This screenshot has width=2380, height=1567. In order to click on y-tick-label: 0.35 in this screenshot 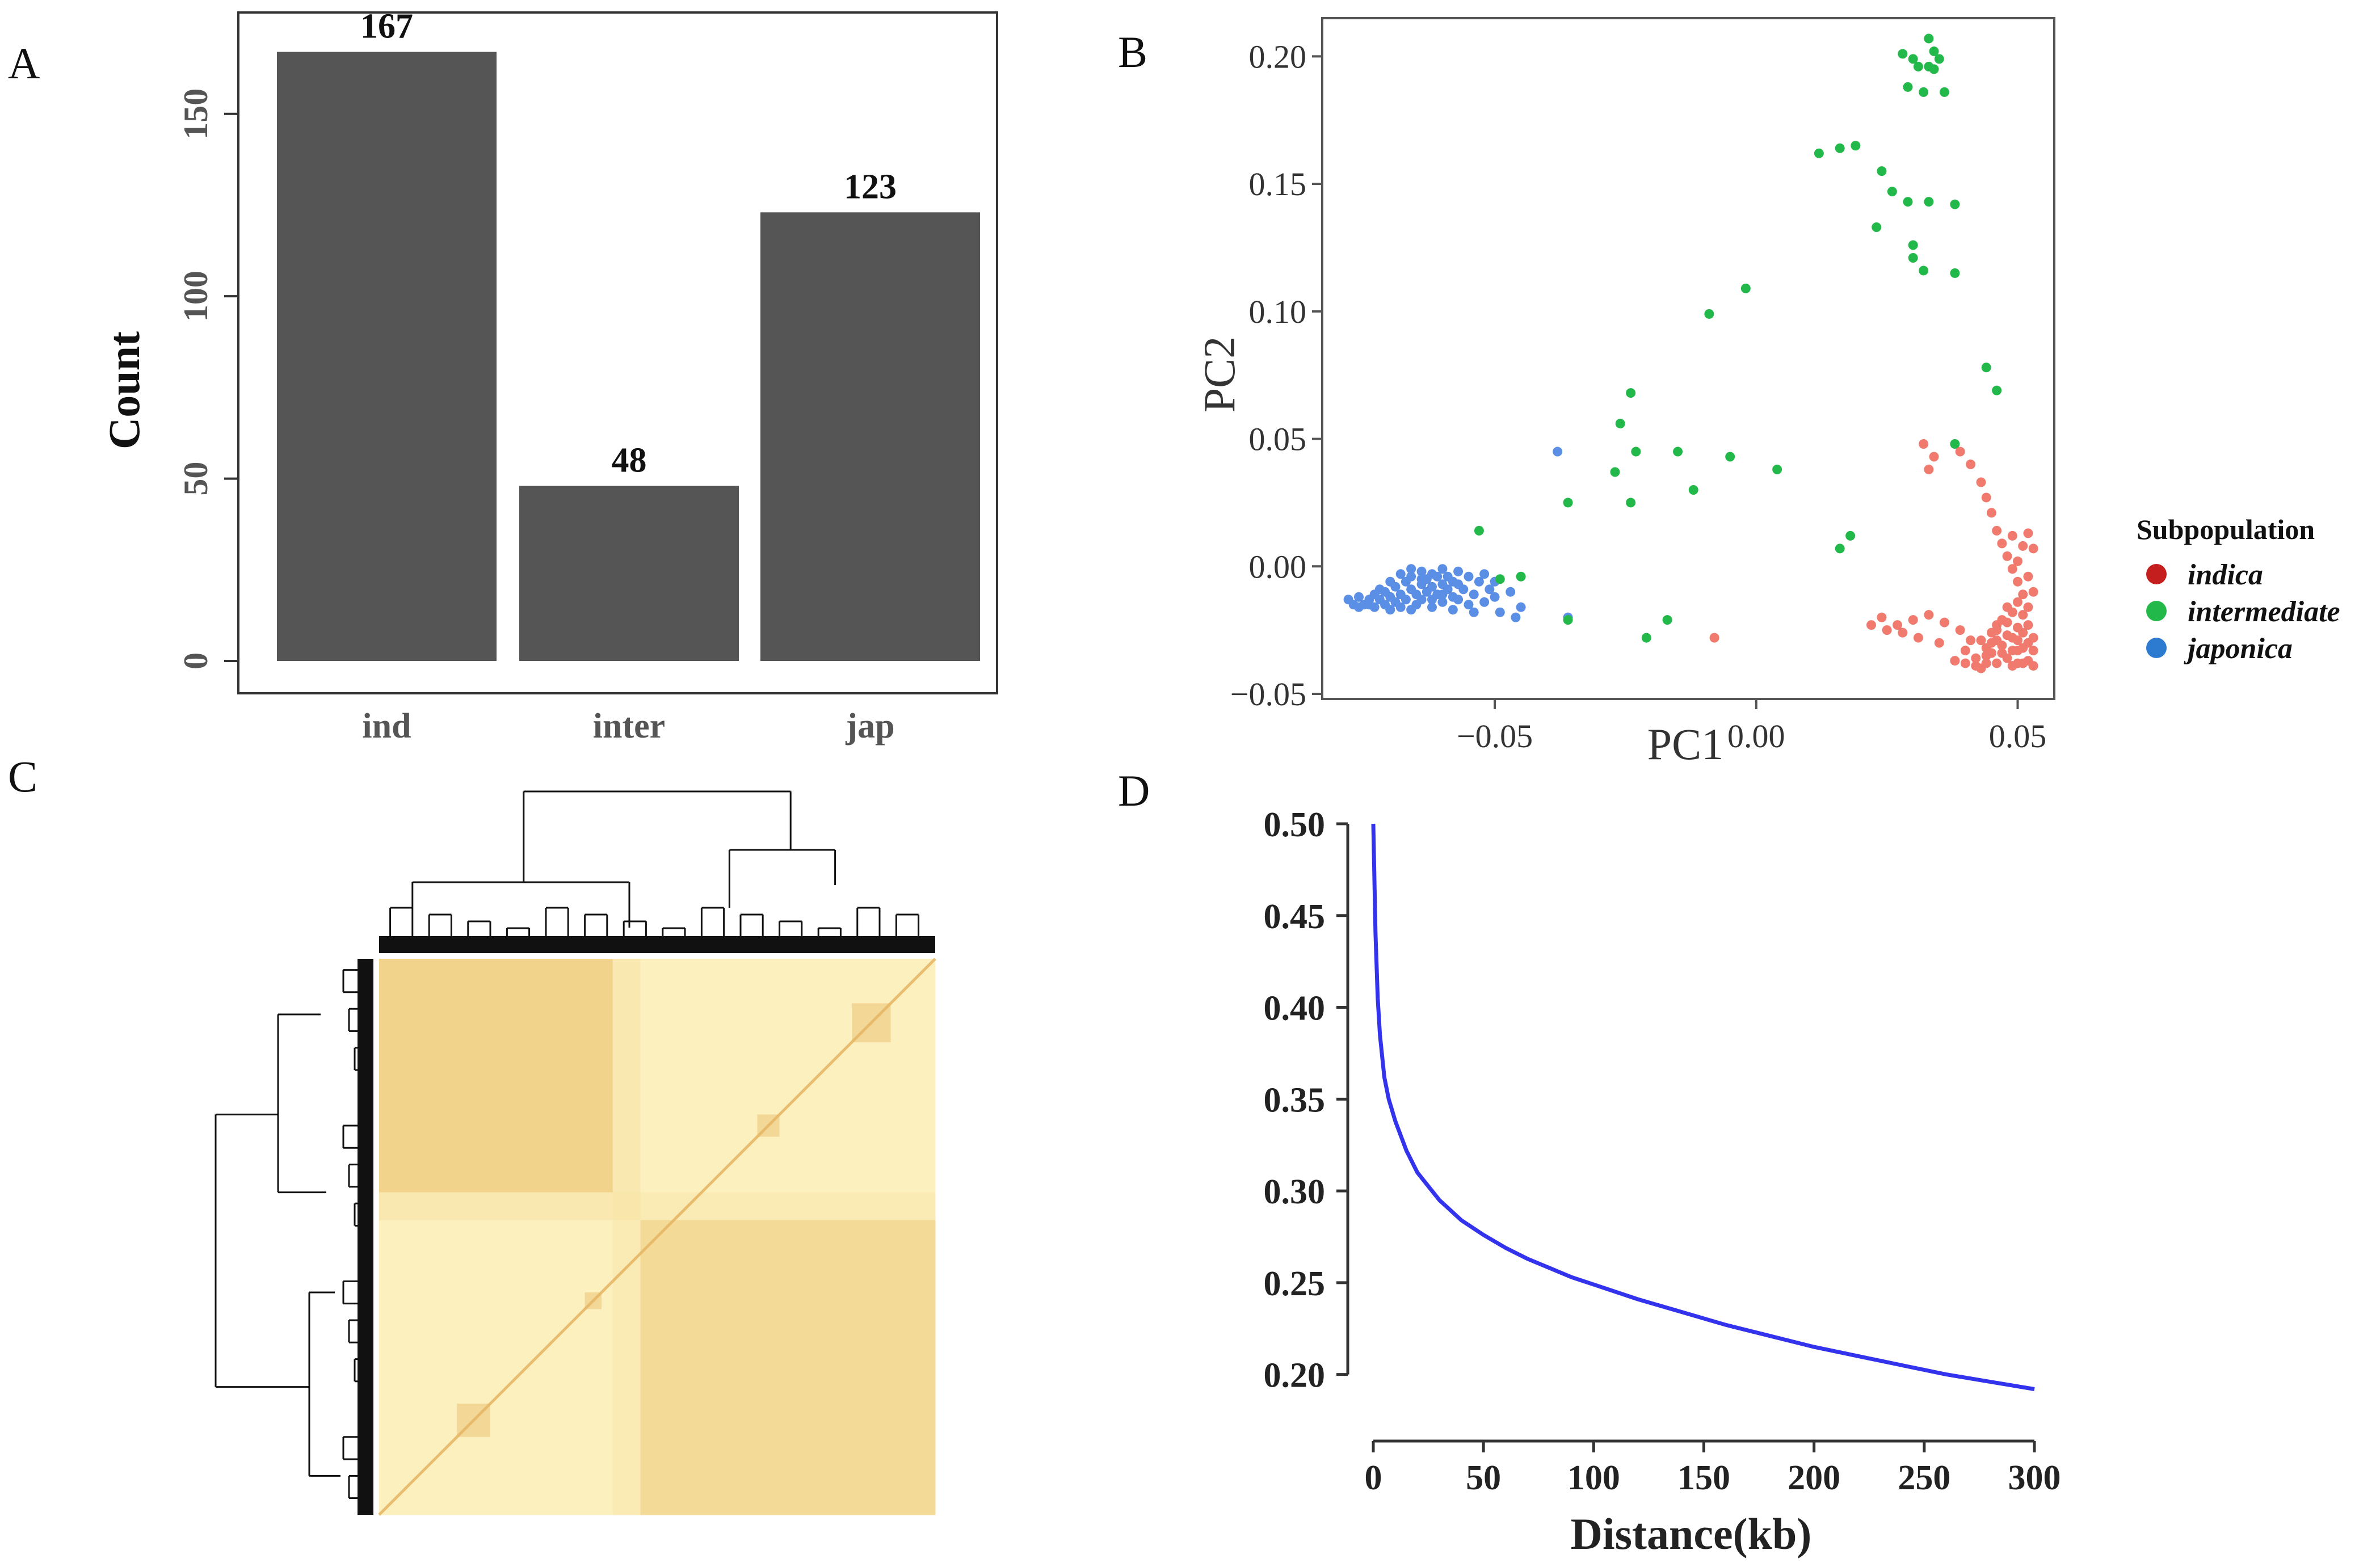, I will do `click(1295, 1100)`.